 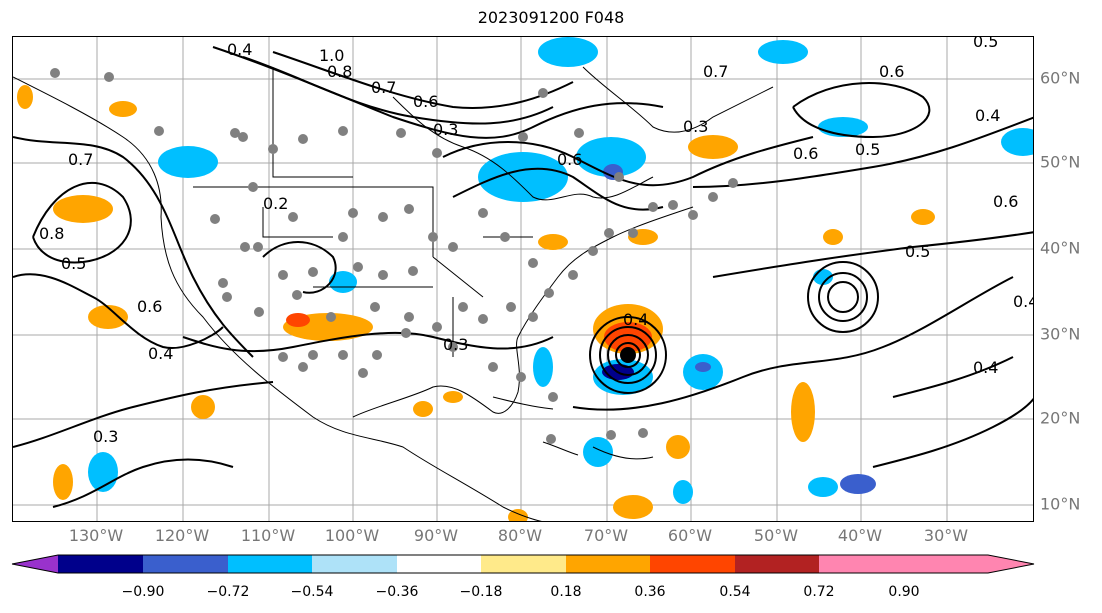 I want to click on lon-label: 110°W, so click(x=268, y=535).